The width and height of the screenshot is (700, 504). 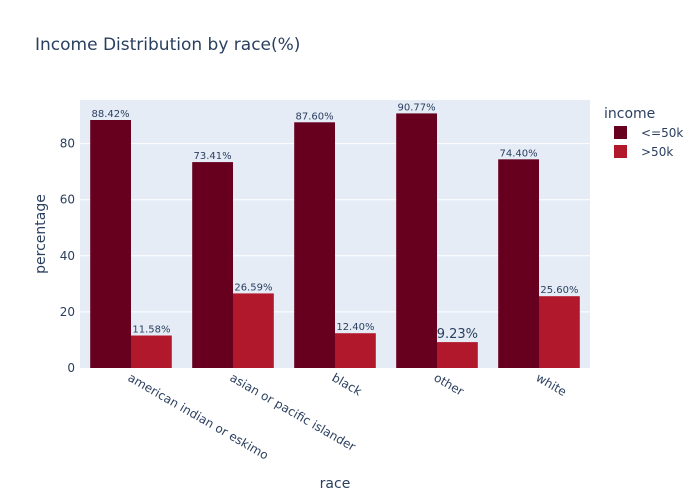 I want to click on y-tick-label: 40, so click(x=67, y=256).